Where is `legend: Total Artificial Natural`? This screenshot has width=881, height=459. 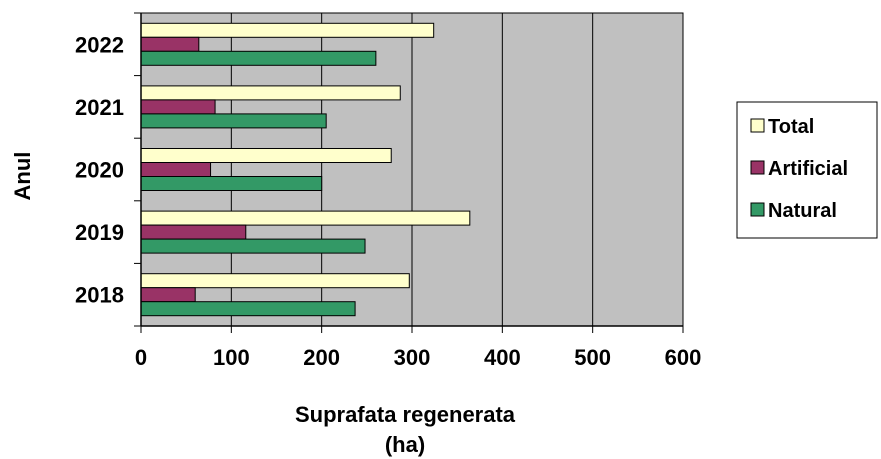
legend: Total Artificial Natural is located at coordinates (807, 170).